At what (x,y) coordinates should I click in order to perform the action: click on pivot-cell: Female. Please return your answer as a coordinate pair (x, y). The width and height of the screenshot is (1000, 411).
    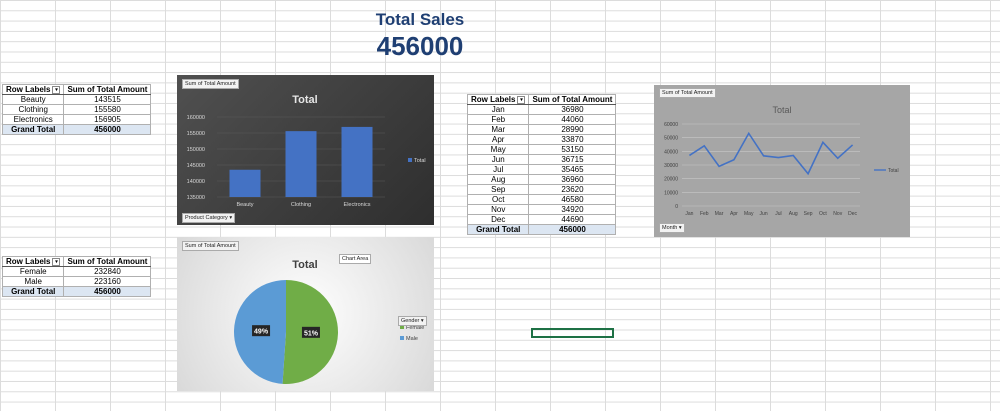
    Looking at the image, I should click on (33, 271).